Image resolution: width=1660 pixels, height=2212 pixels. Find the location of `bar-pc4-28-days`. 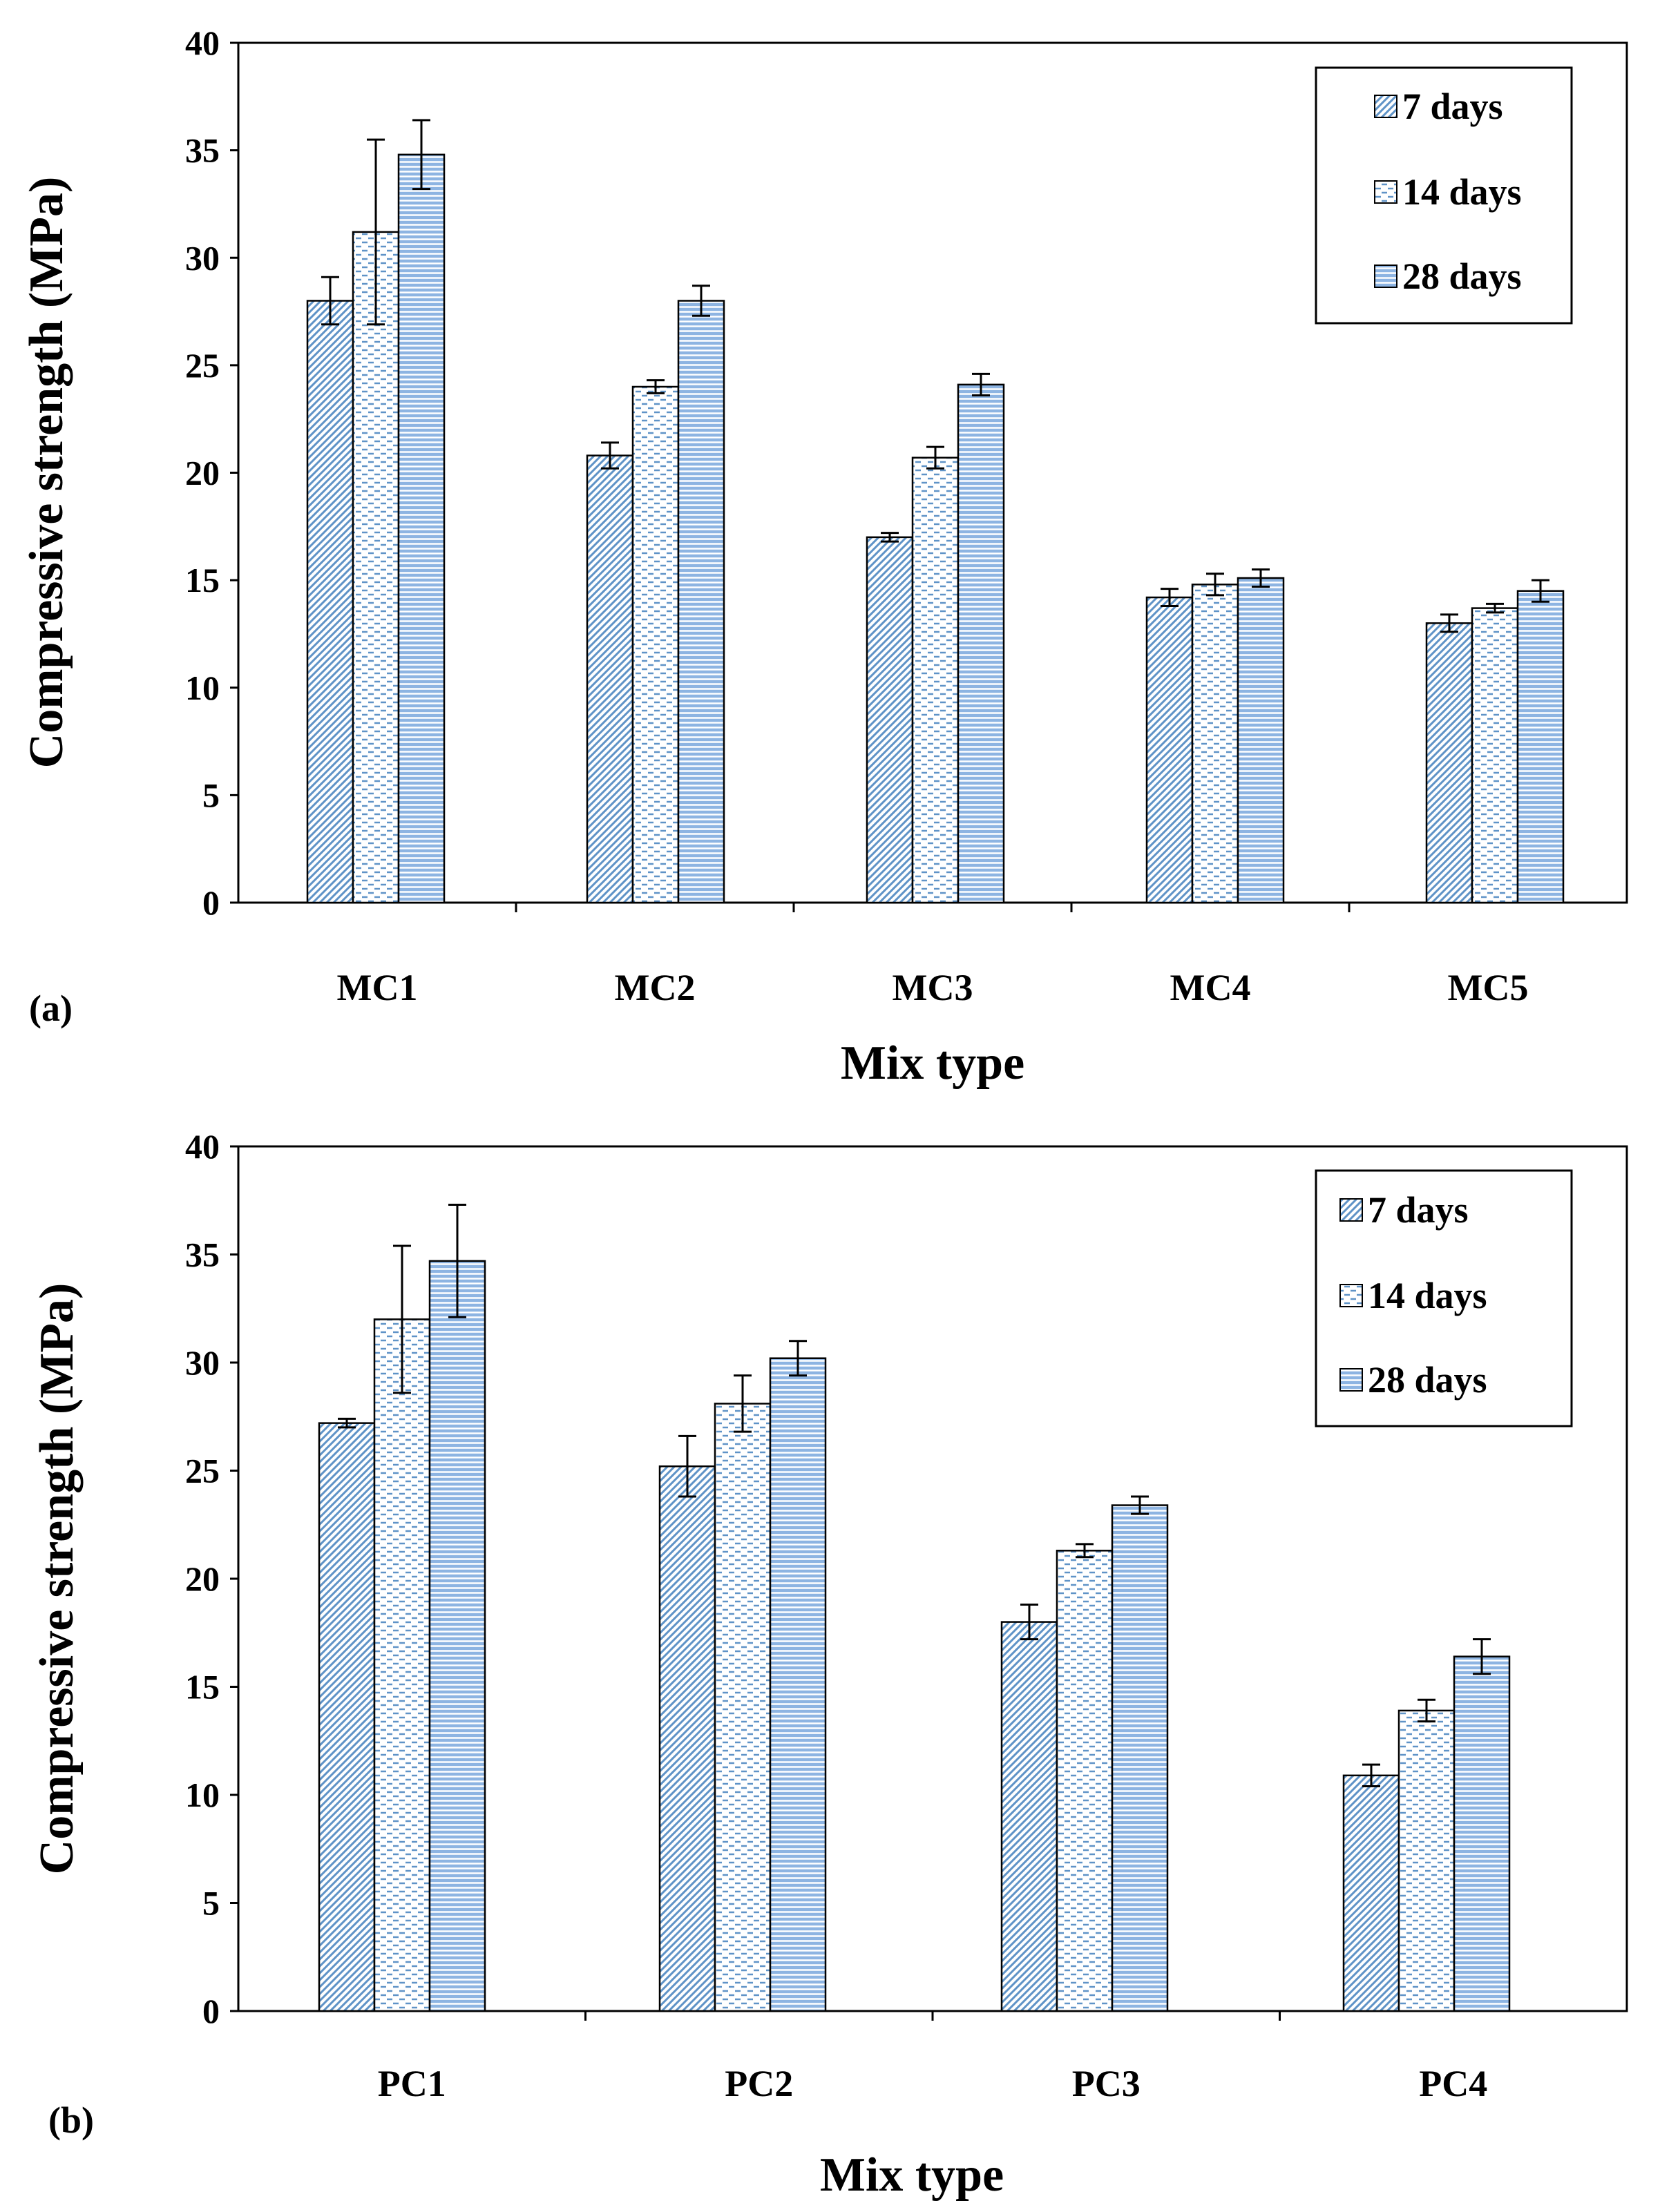

bar-pc4-28-days is located at coordinates (1482, 1833).